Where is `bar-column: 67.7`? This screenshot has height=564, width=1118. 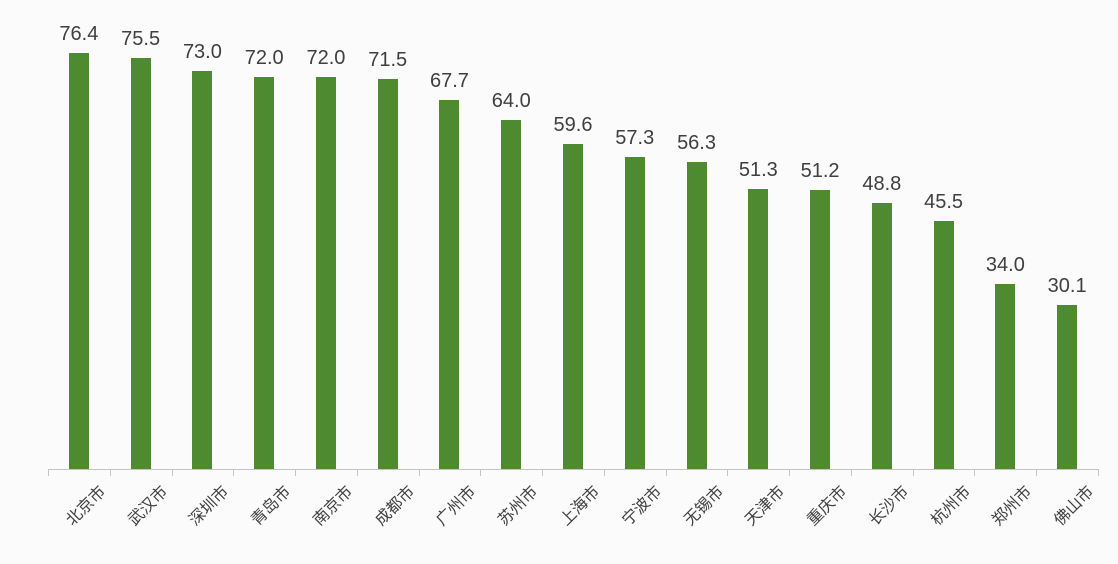
bar-column: 67.7 is located at coordinates (450, 234).